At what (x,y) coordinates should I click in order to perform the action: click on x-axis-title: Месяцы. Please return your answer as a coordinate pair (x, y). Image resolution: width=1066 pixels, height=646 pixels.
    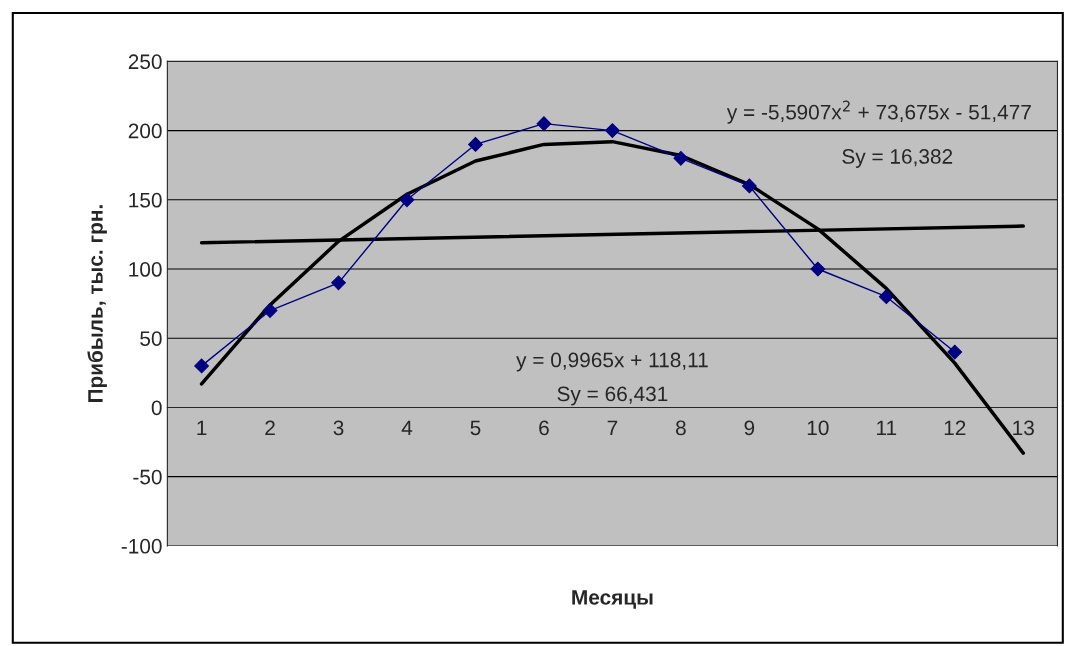
    Looking at the image, I should click on (612, 599).